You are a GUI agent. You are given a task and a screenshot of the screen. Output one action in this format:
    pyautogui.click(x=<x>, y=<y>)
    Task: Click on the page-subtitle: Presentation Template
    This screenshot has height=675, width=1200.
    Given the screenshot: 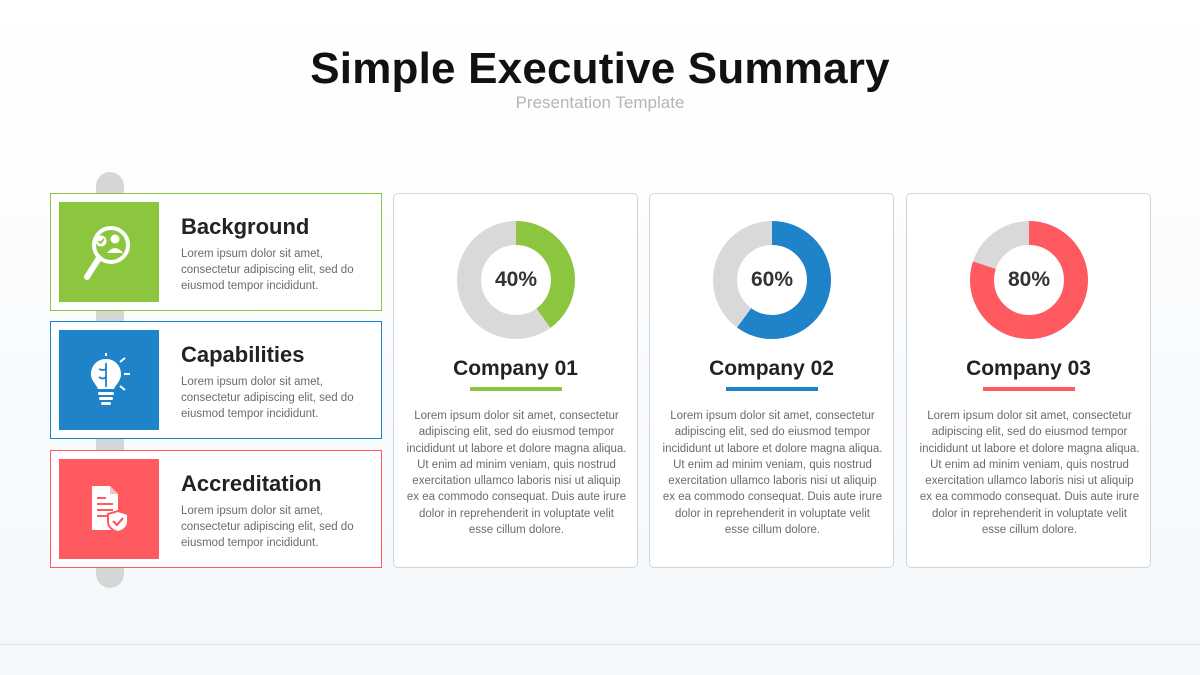 What is the action you would take?
    pyautogui.click(x=600, y=102)
    